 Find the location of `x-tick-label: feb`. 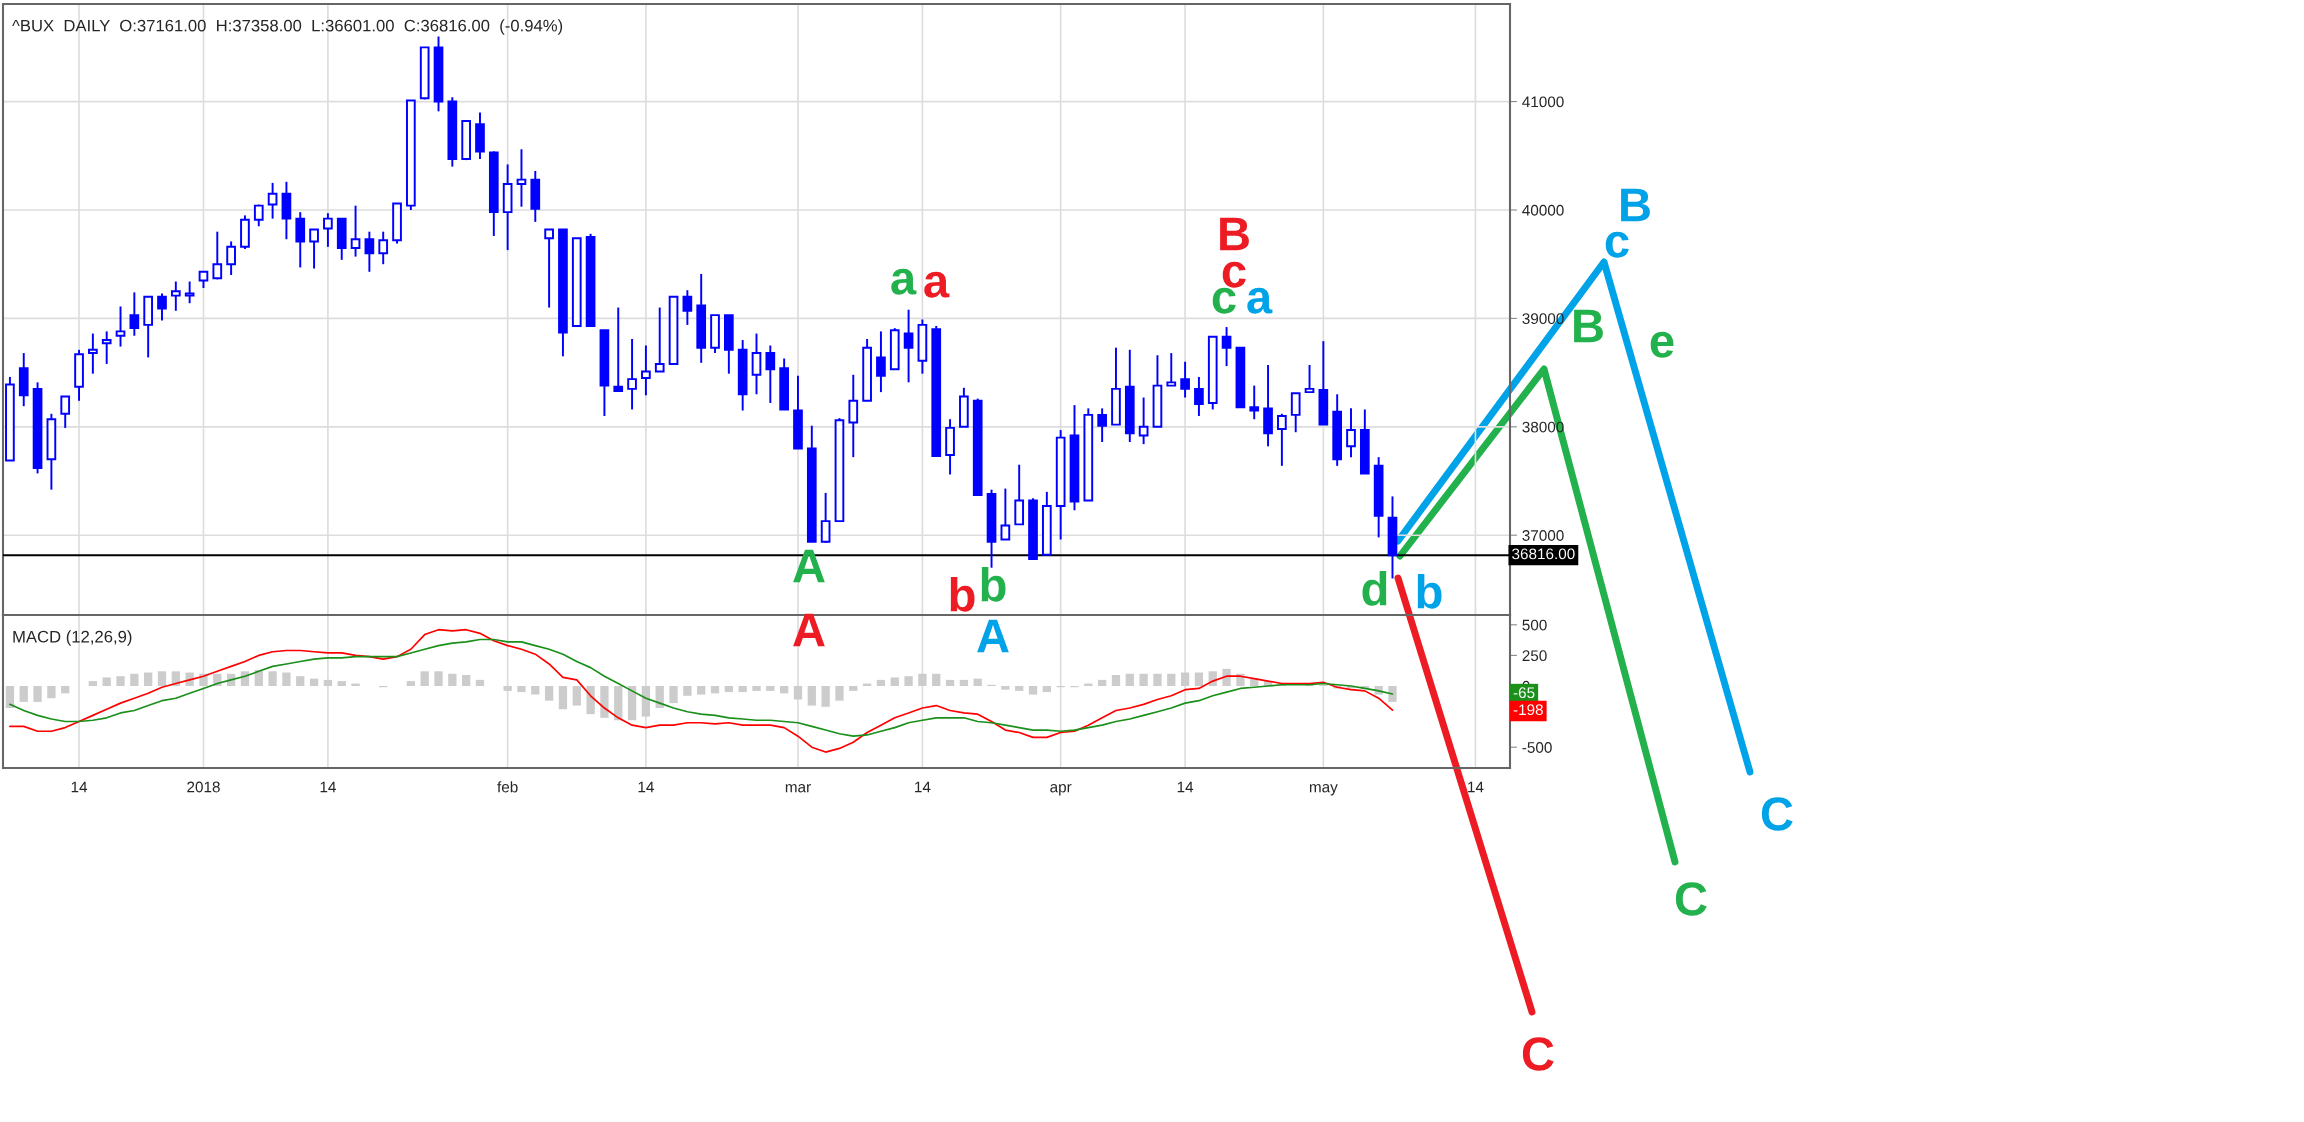

x-tick-label: feb is located at coordinates (507, 787).